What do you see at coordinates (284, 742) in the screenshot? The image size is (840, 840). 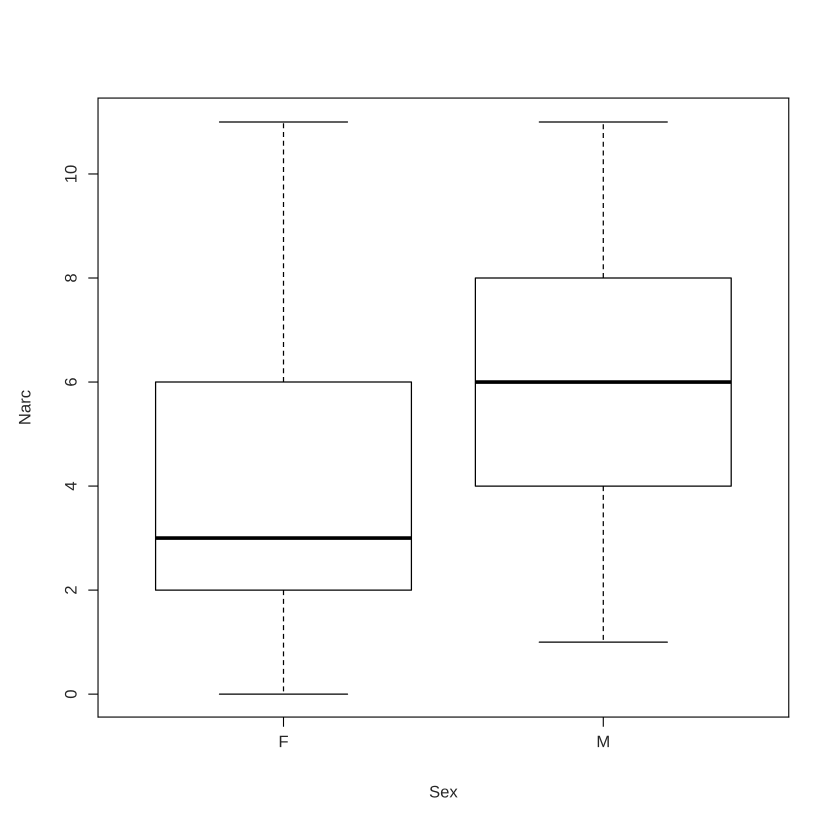 I see `x-tick-label: F` at bounding box center [284, 742].